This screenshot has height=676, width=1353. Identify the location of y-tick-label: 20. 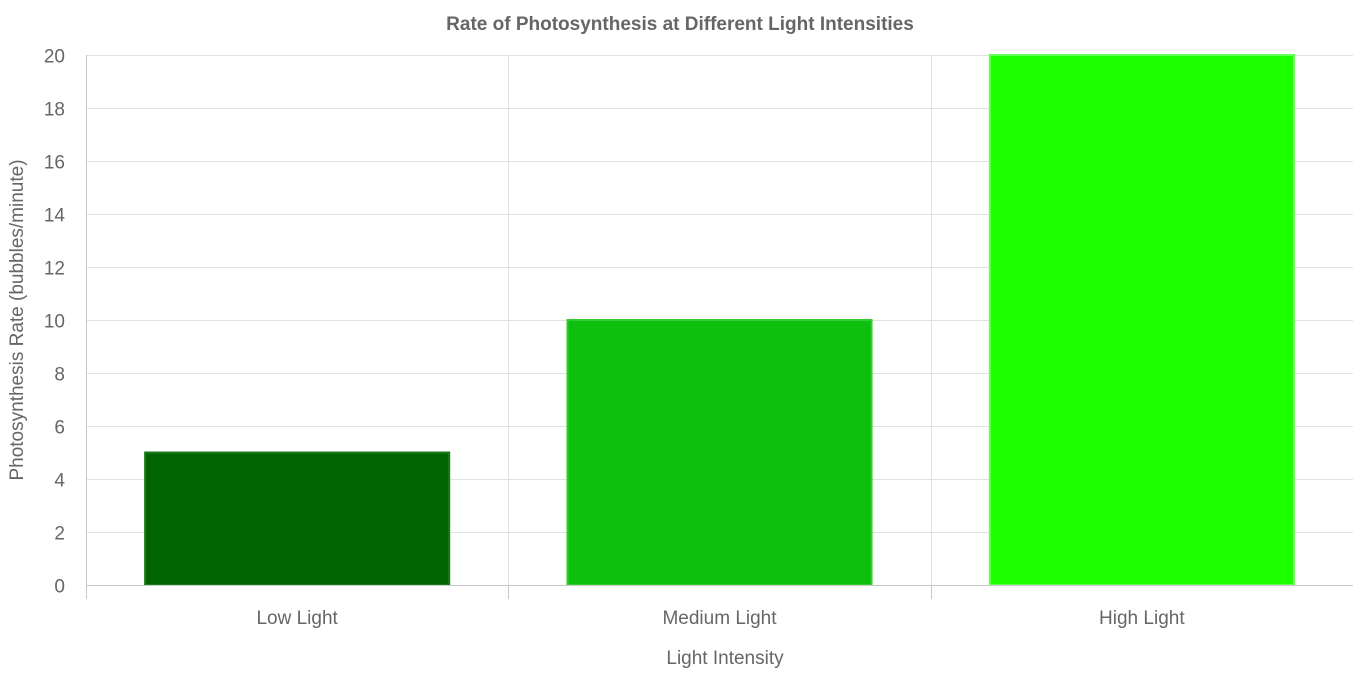
(54, 57).